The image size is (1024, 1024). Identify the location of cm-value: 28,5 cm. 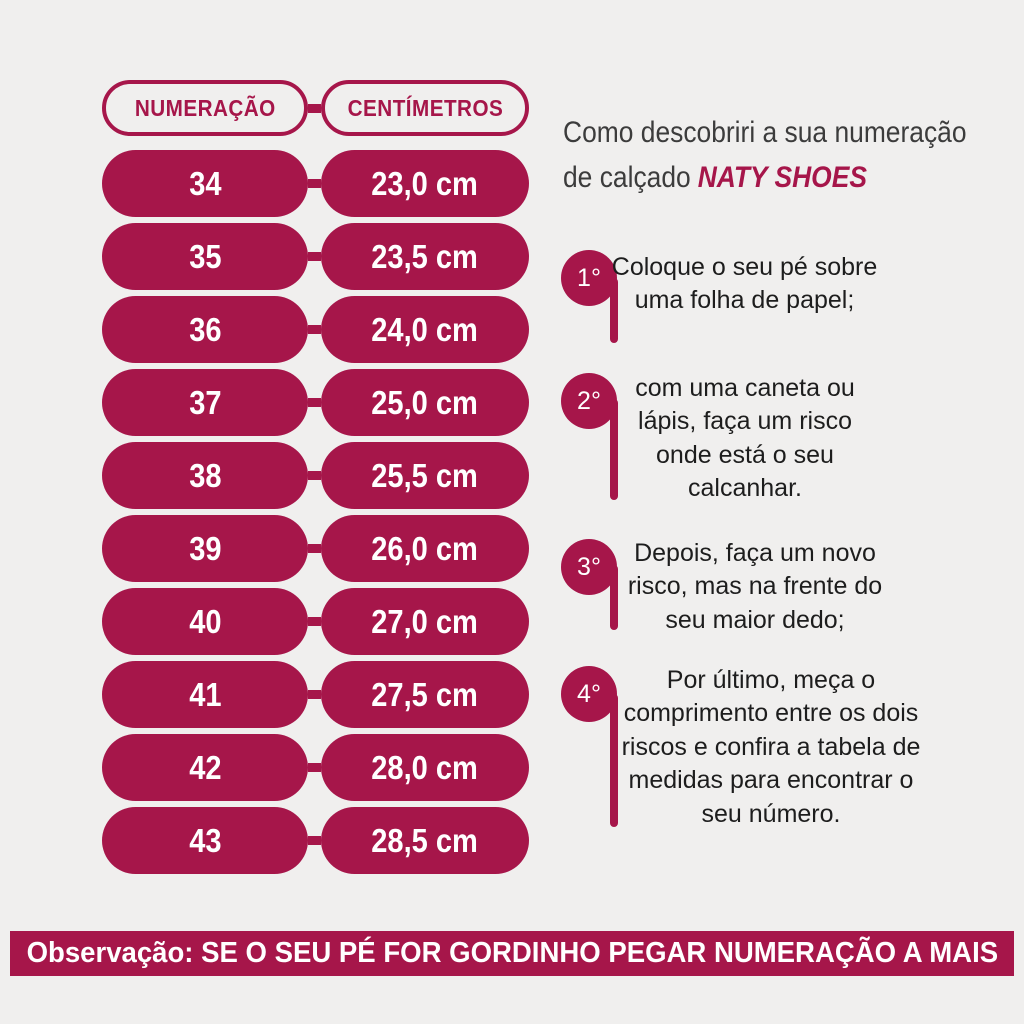
(425, 840).